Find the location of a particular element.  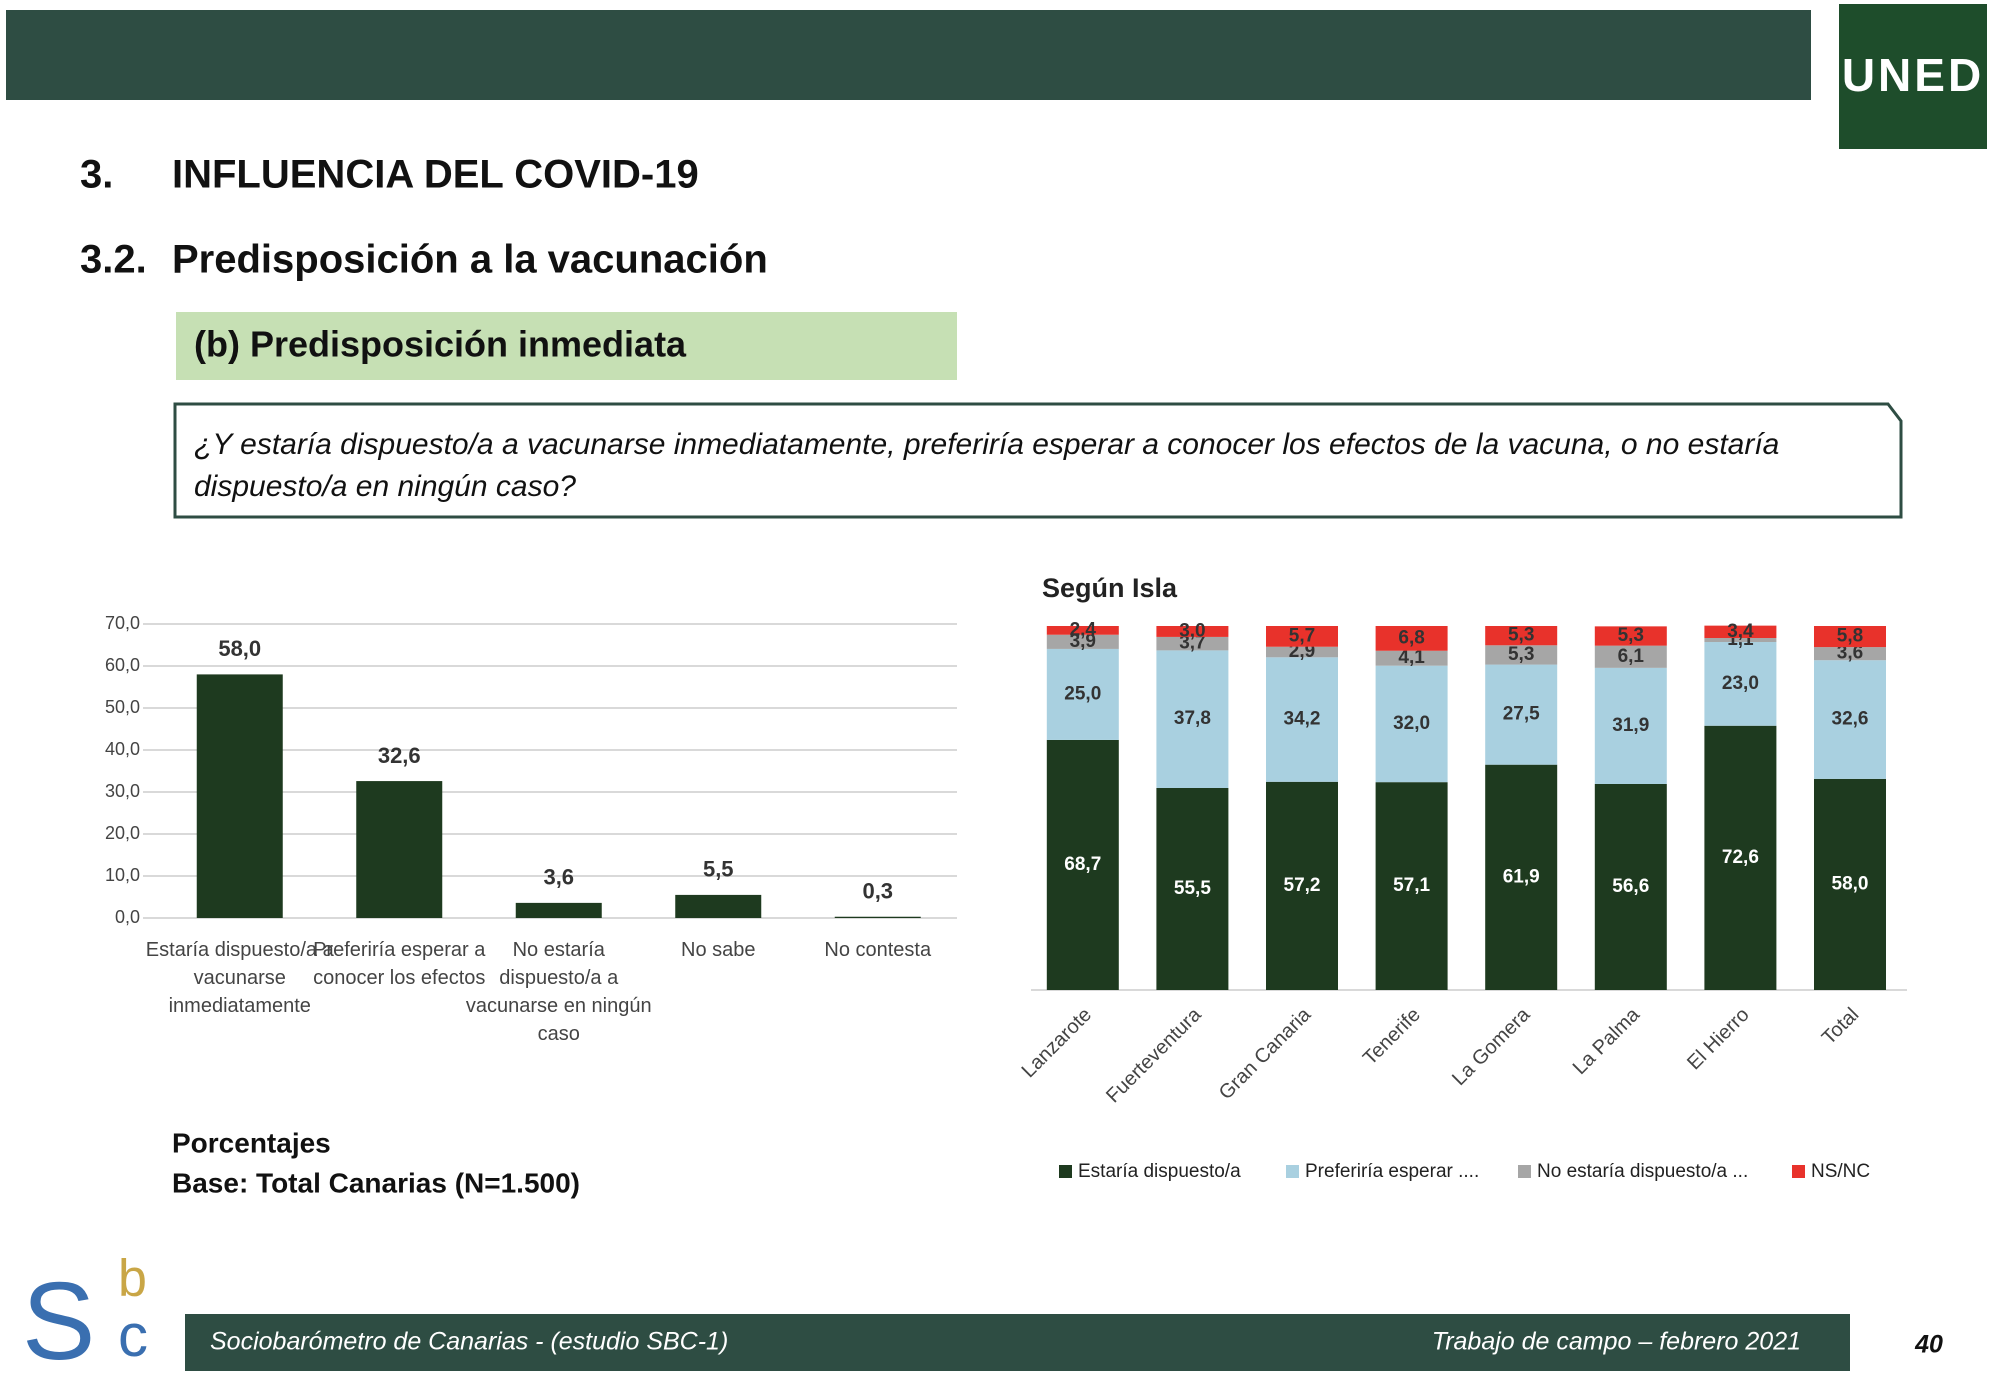

chart-title: Según Isla is located at coordinates (1110, 588).